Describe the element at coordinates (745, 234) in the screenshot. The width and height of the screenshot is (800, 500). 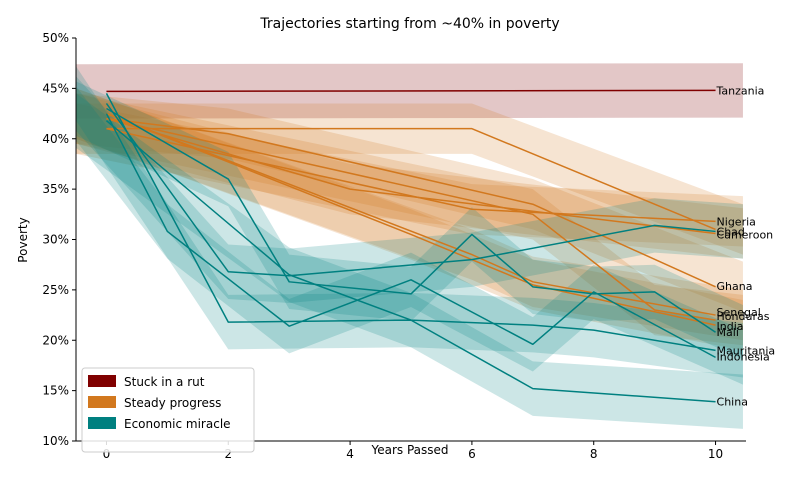
I see `label-cameroon: Cameroon` at that location.